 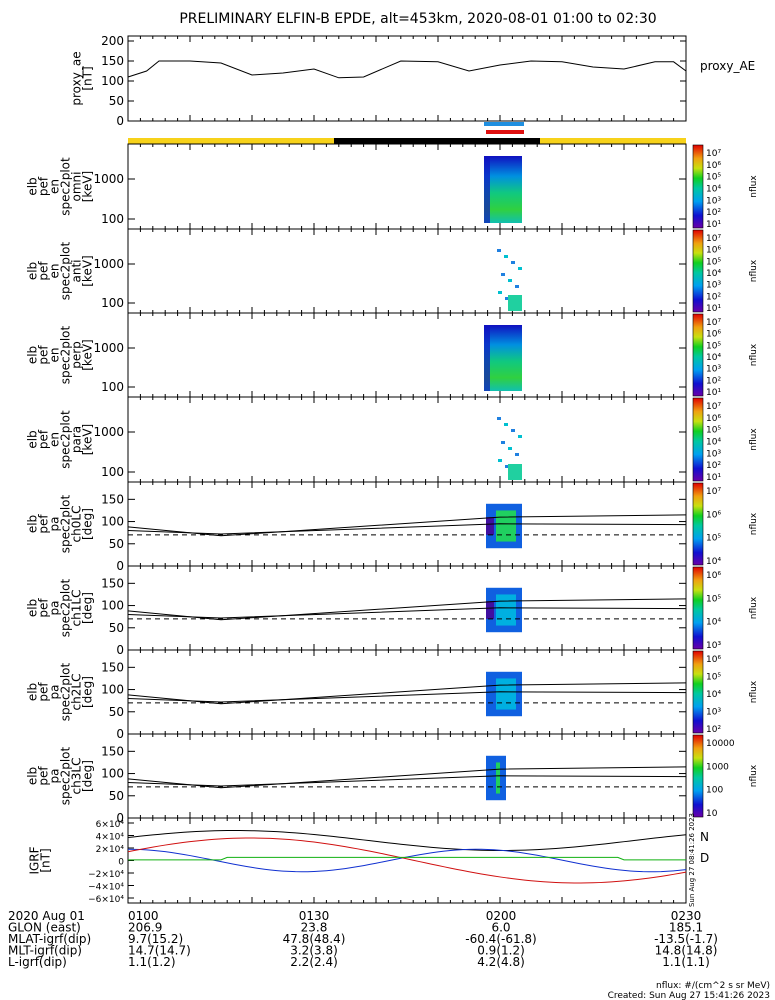 What do you see at coordinates (44, 271) in the screenshot?
I see `energy-panel-1-ylabel-line: pef` at bounding box center [44, 271].